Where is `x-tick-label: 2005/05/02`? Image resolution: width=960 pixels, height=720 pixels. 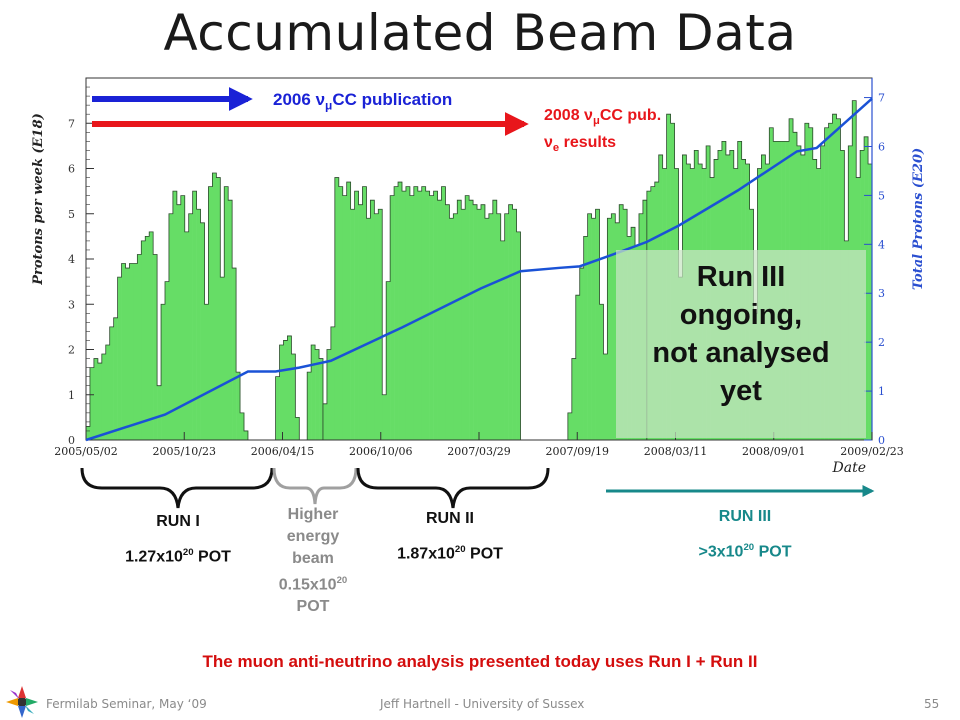 x-tick-label: 2005/05/02 is located at coordinates (85, 451).